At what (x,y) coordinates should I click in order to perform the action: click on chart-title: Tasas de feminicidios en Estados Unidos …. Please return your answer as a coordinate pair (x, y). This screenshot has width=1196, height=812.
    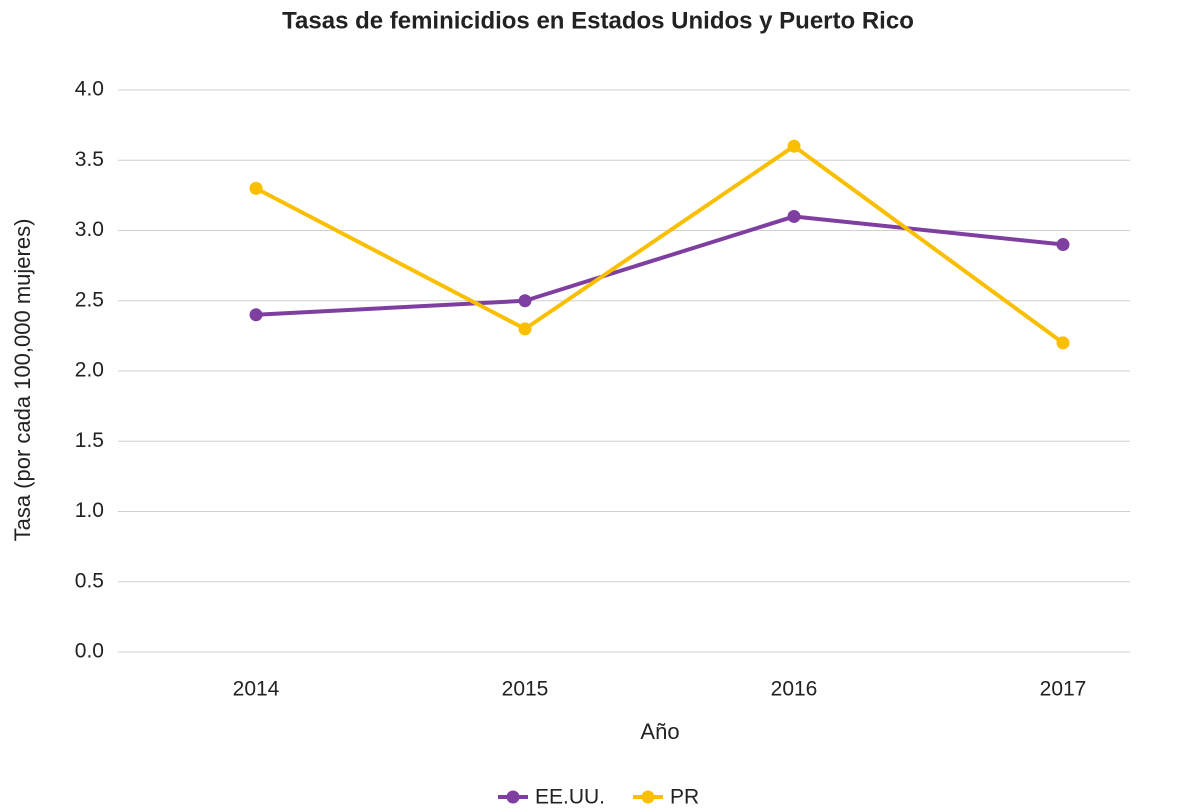
    Looking at the image, I should click on (598, 20).